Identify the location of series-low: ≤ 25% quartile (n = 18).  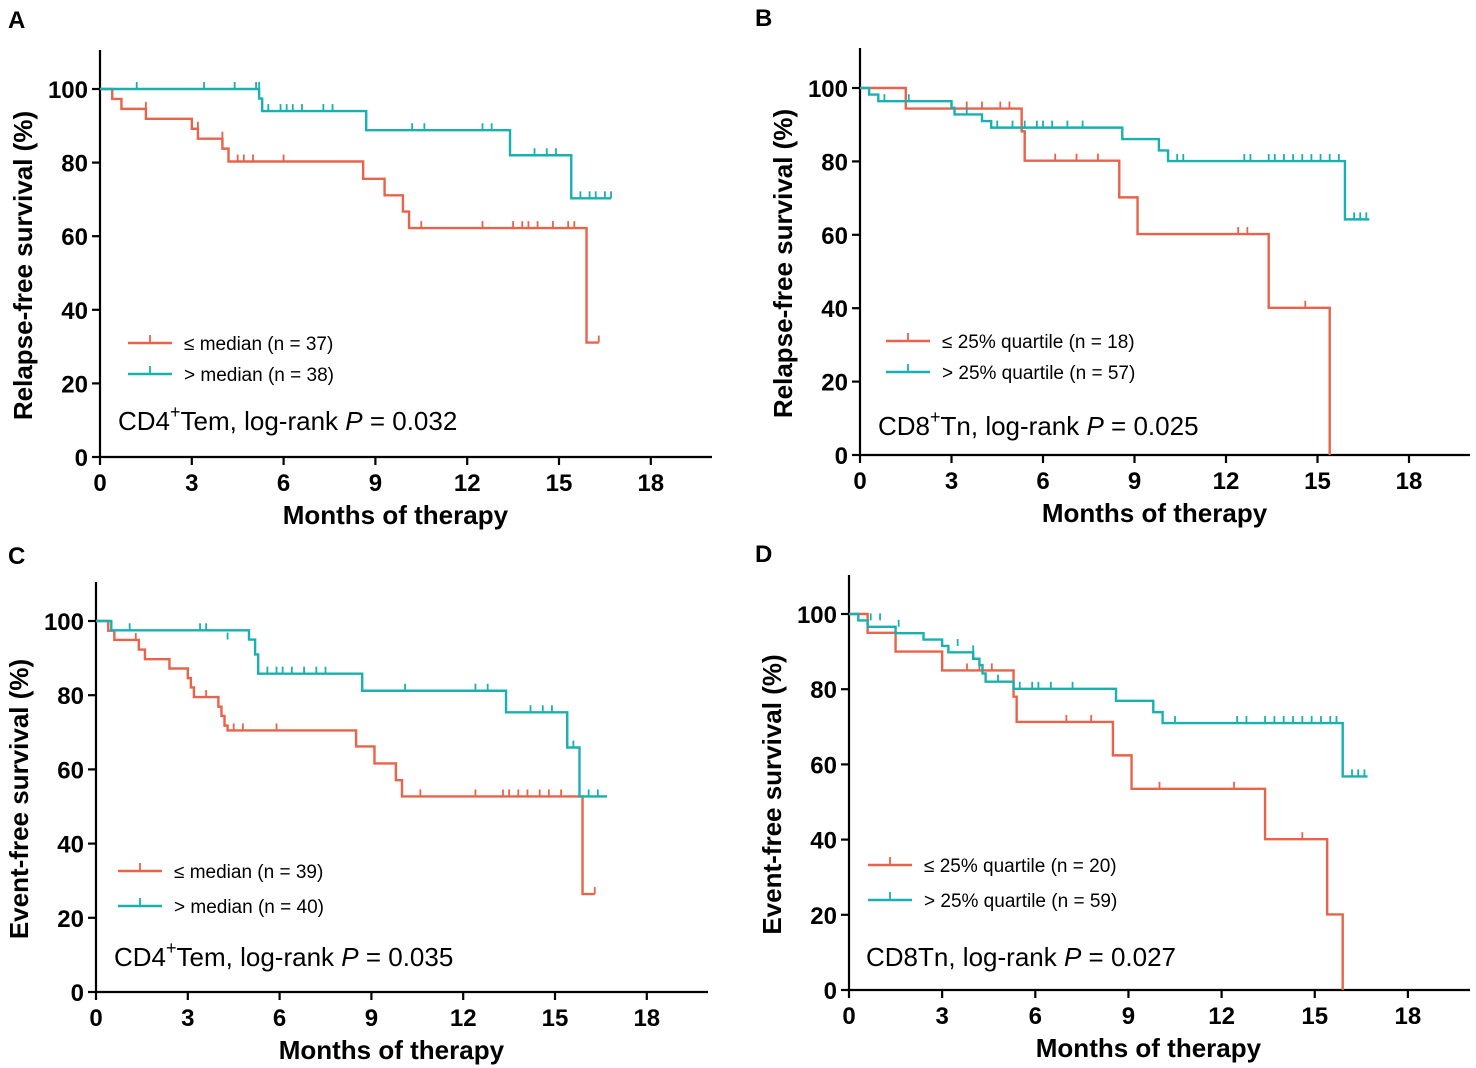
(1095, 270).